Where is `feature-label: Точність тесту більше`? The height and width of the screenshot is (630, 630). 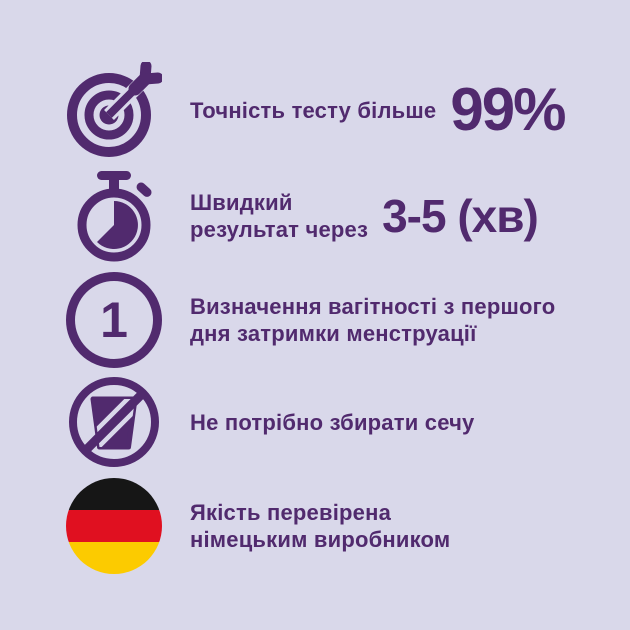 feature-label: Точність тесту більше is located at coordinates (313, 110).